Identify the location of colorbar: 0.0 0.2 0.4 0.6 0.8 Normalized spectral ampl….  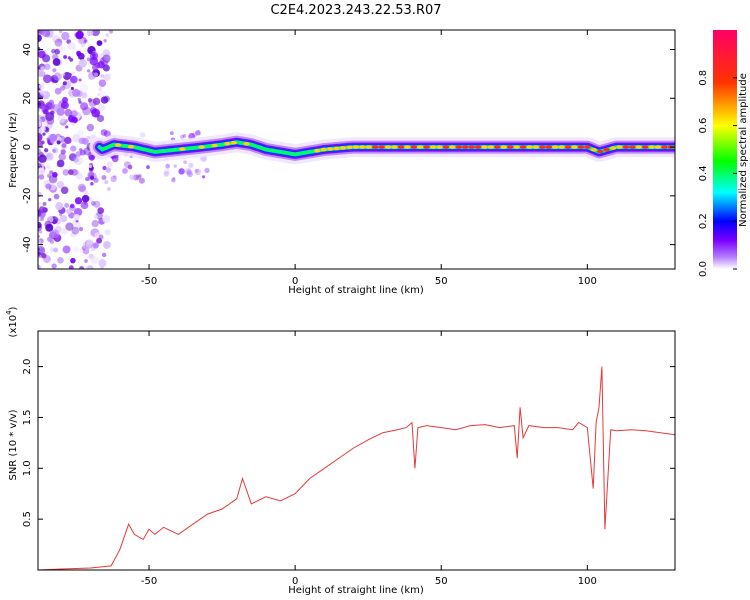
(723, 153).